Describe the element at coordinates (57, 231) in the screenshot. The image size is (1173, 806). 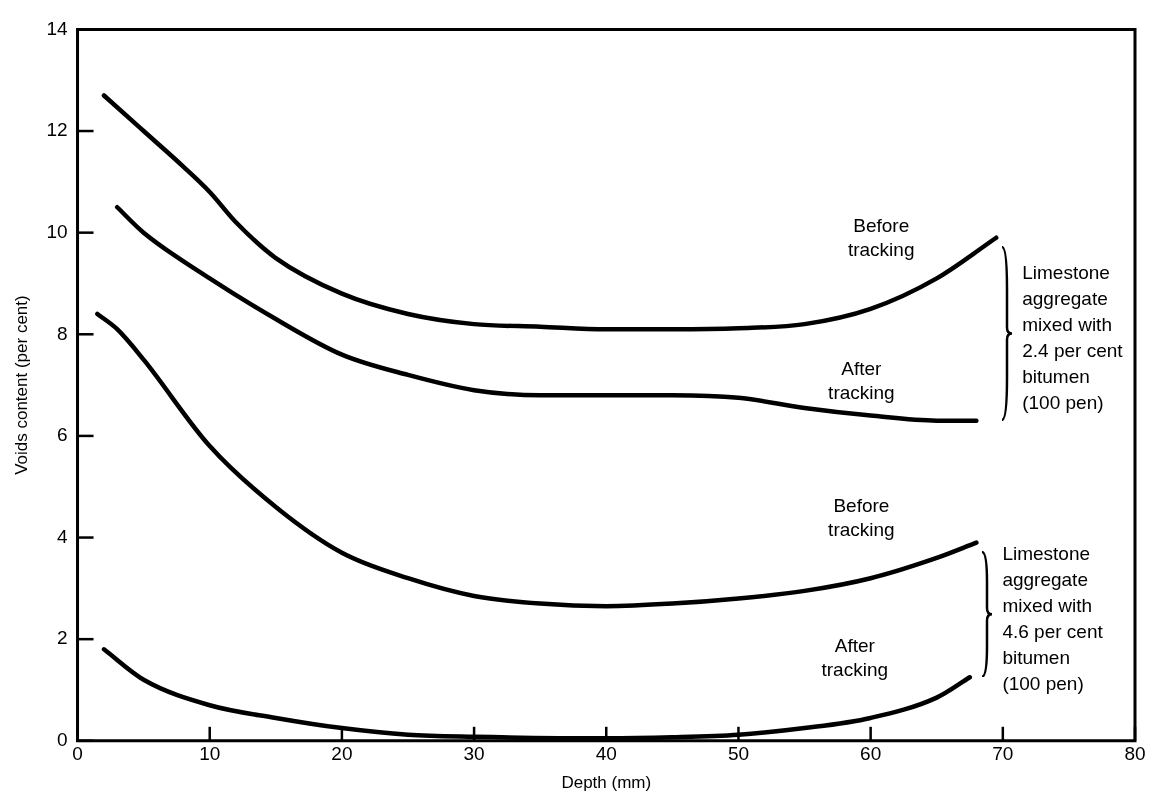
I see `y-tick-label: 10` at that location.